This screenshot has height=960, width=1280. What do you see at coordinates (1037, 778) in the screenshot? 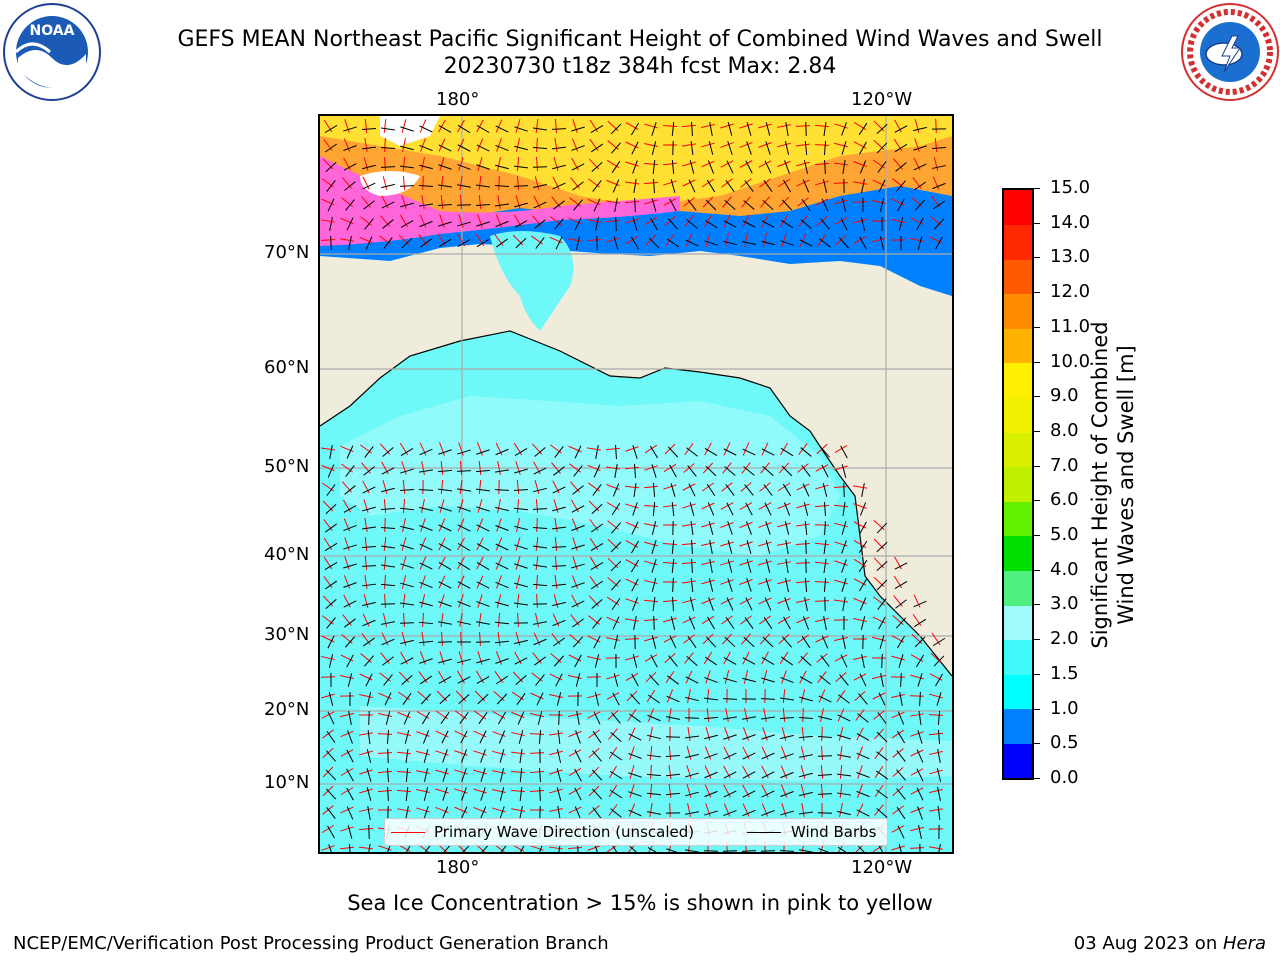
I see `colorbar-tick-mark` at bounding box center [1037, 778].